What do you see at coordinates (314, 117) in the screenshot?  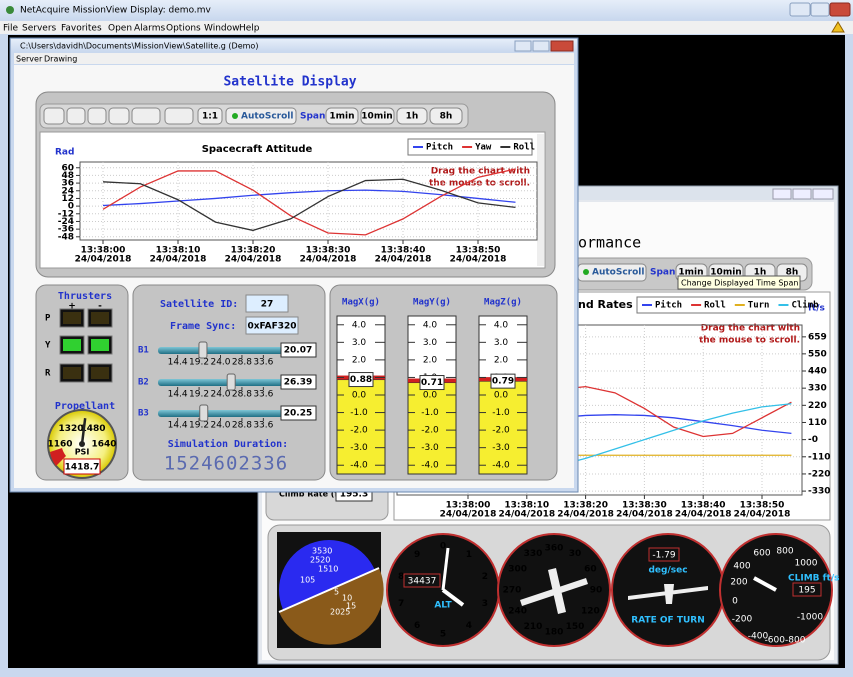 I see `span-label: Span:` at bounding box center [314, 117].